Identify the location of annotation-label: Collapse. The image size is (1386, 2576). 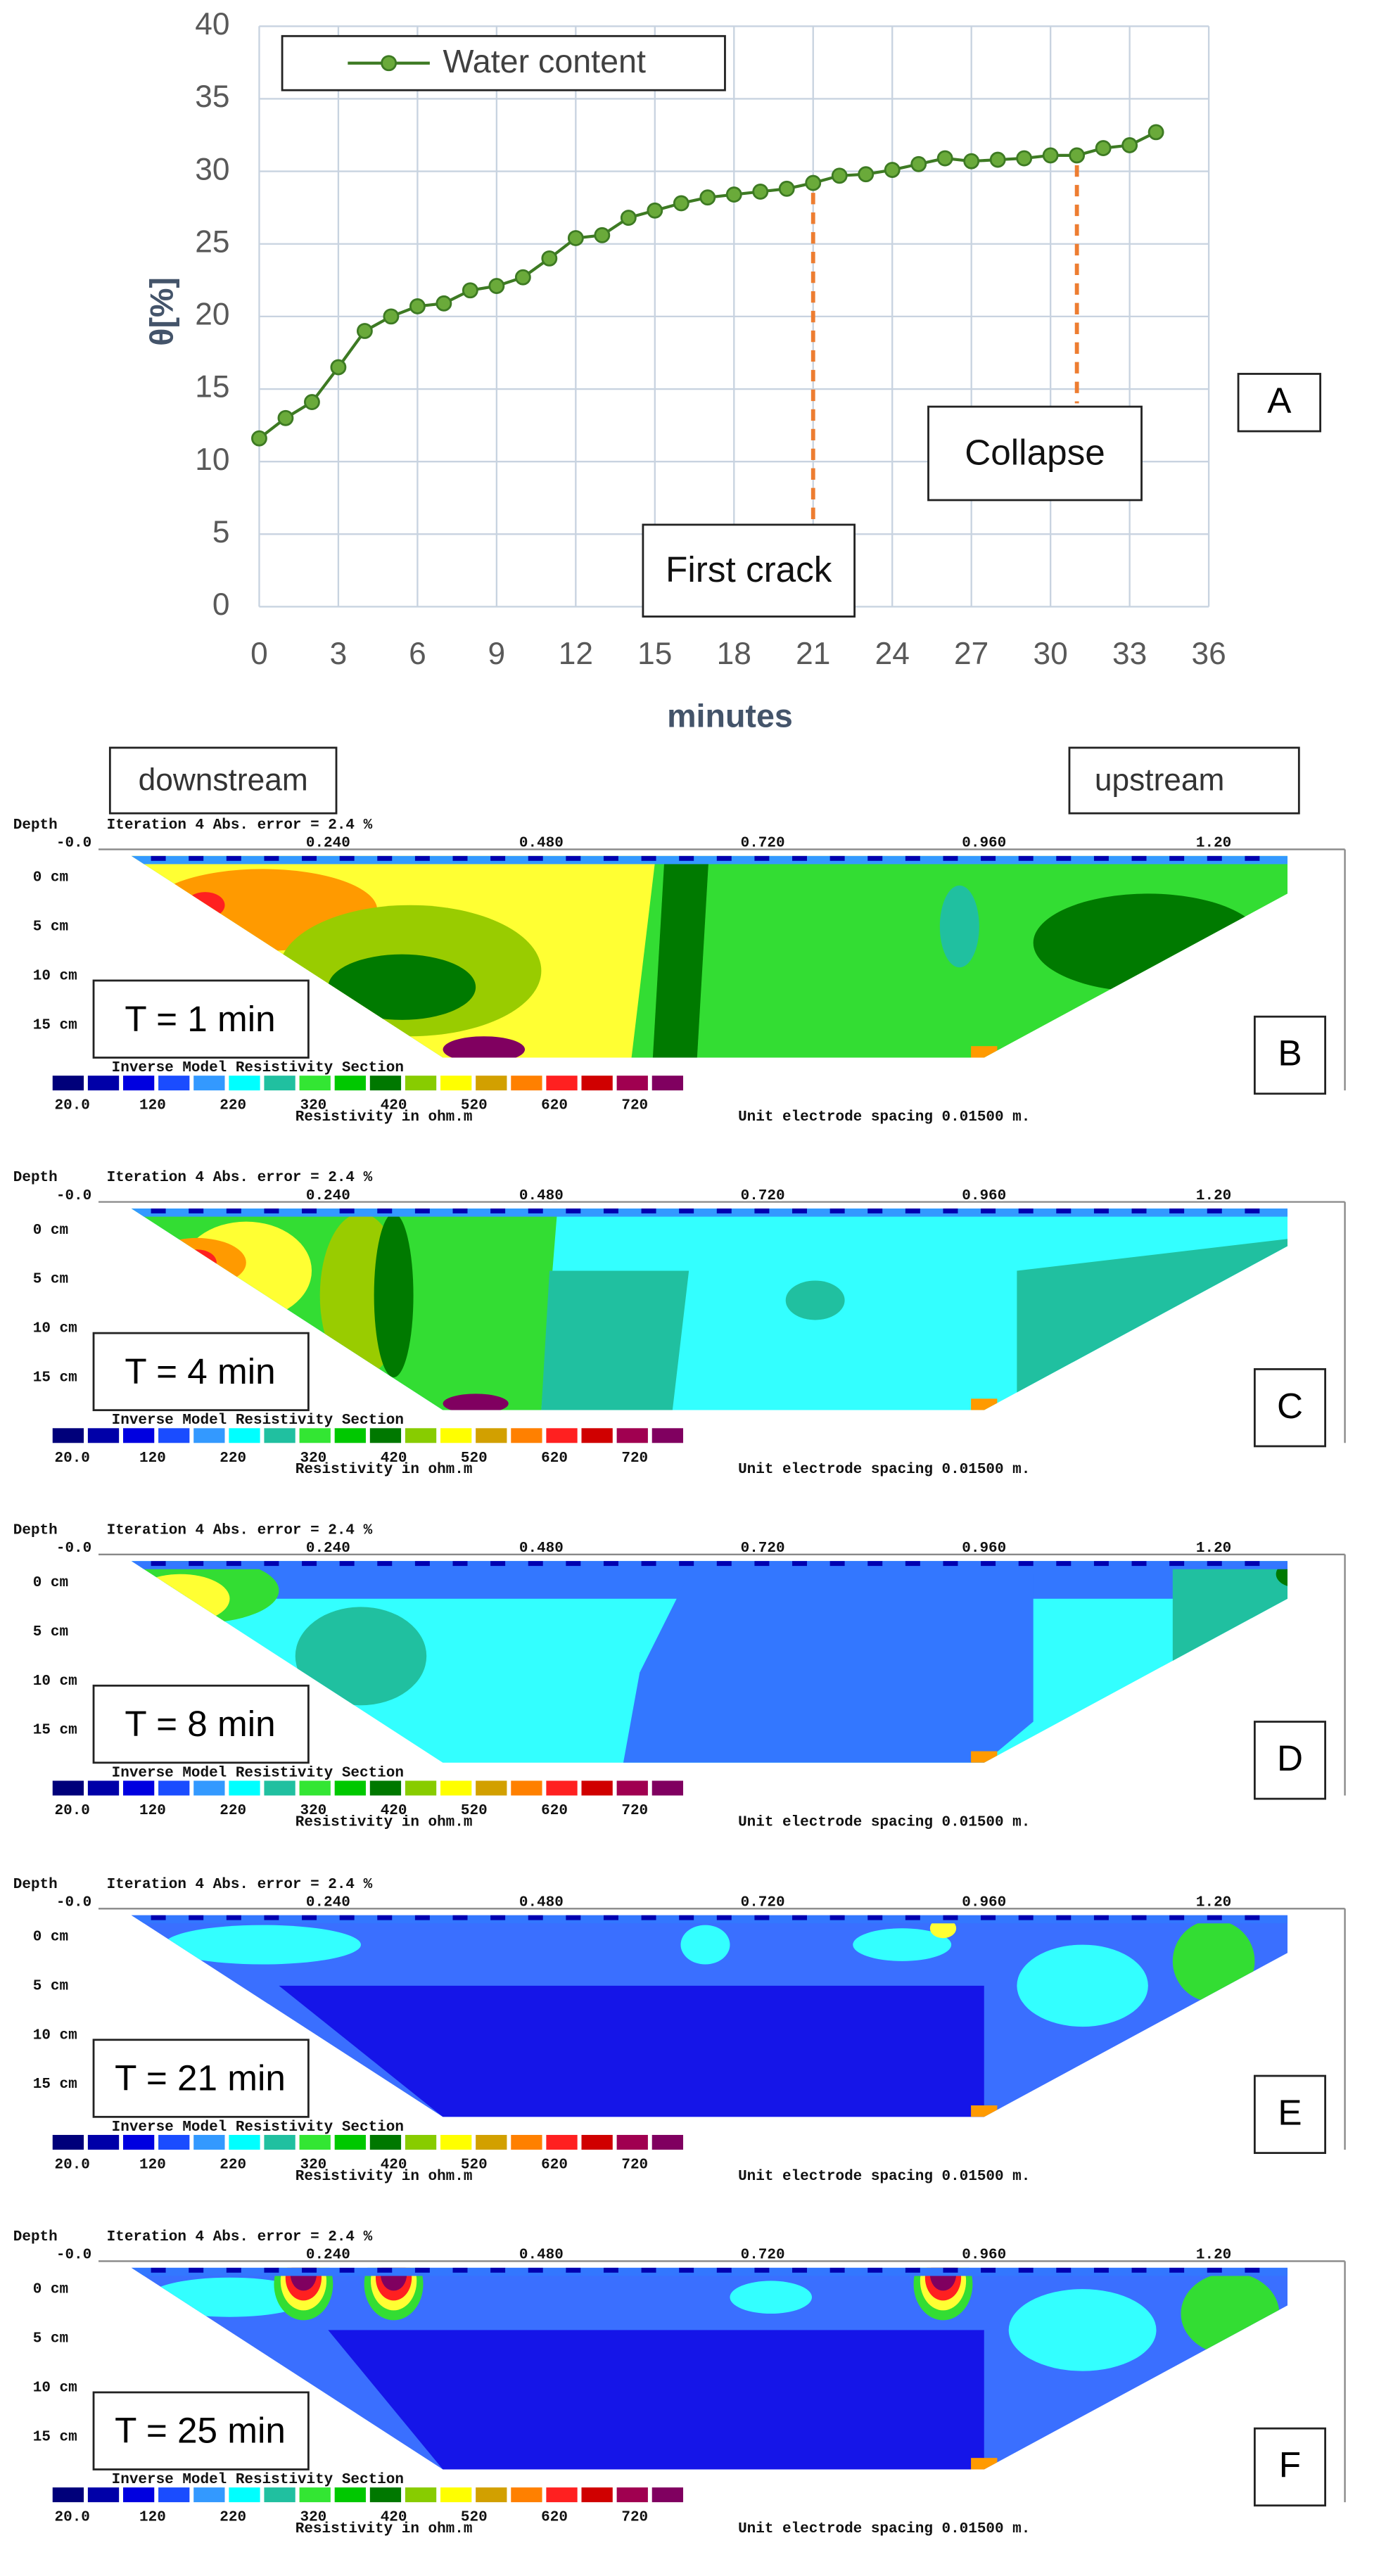
(1035, 452).